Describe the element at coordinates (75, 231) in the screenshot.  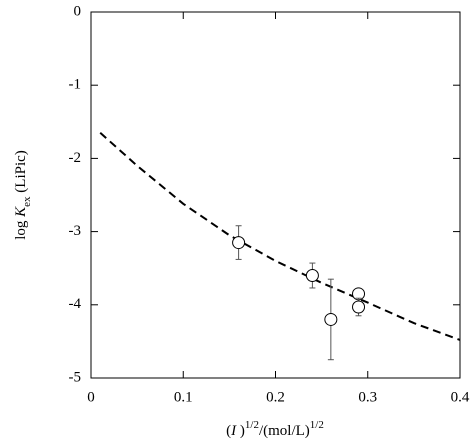
I see `y-tick-label: -3` at that location.